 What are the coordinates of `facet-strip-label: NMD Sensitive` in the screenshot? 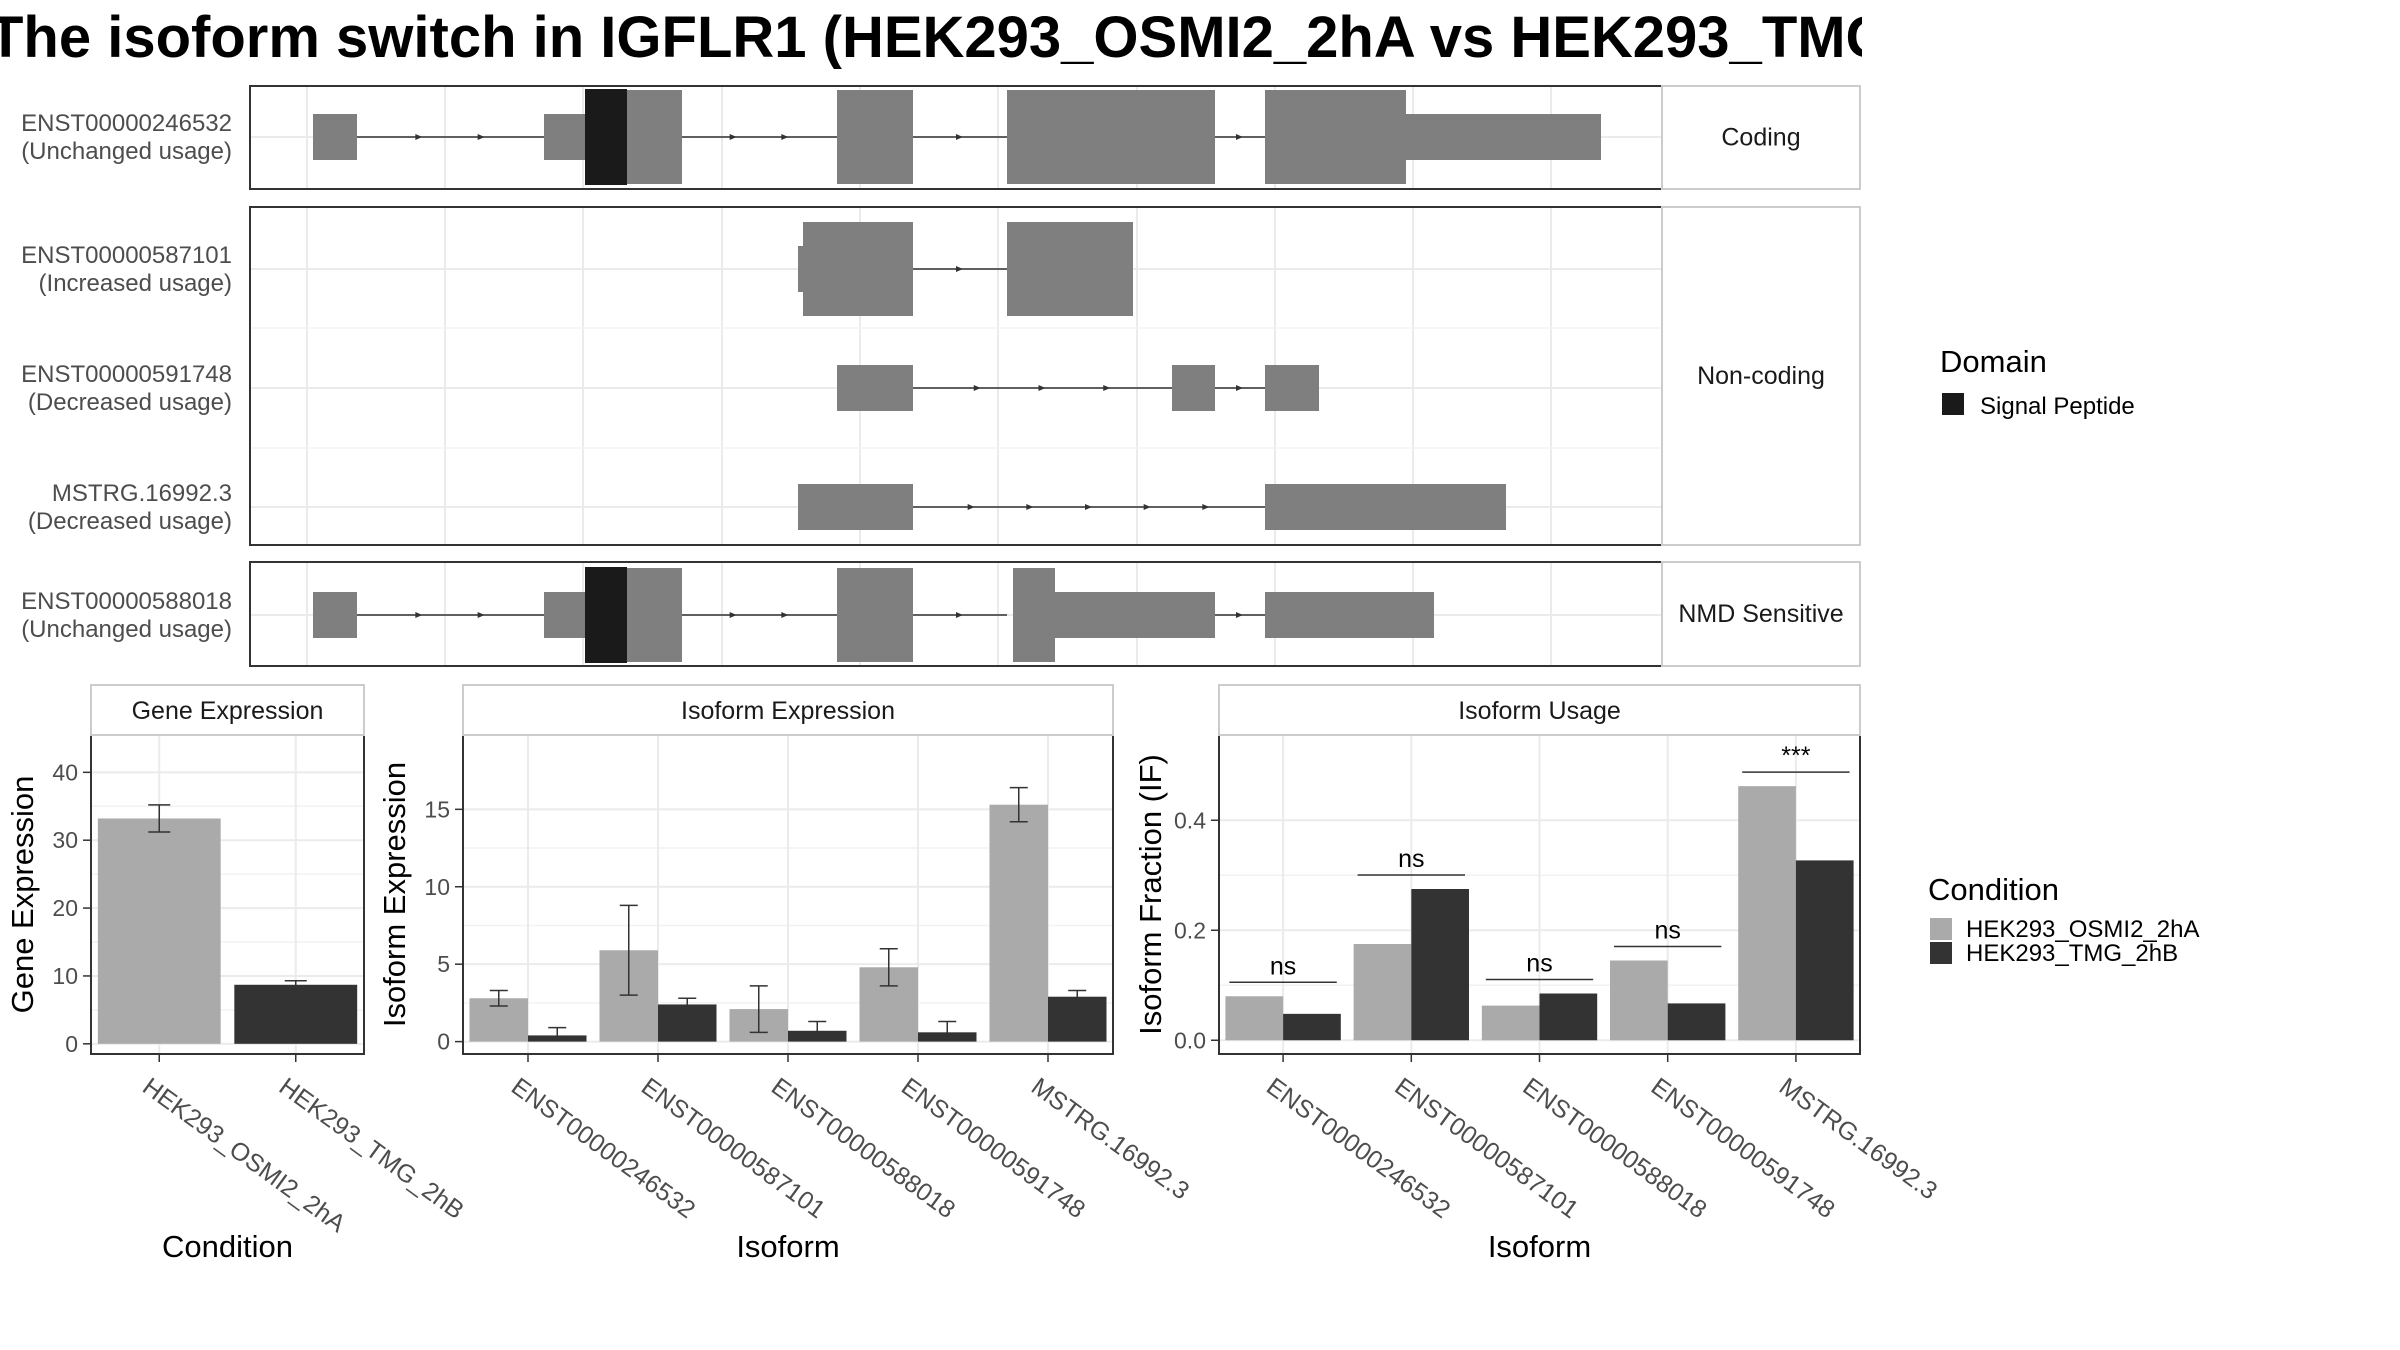 It's located at (1760, 614).